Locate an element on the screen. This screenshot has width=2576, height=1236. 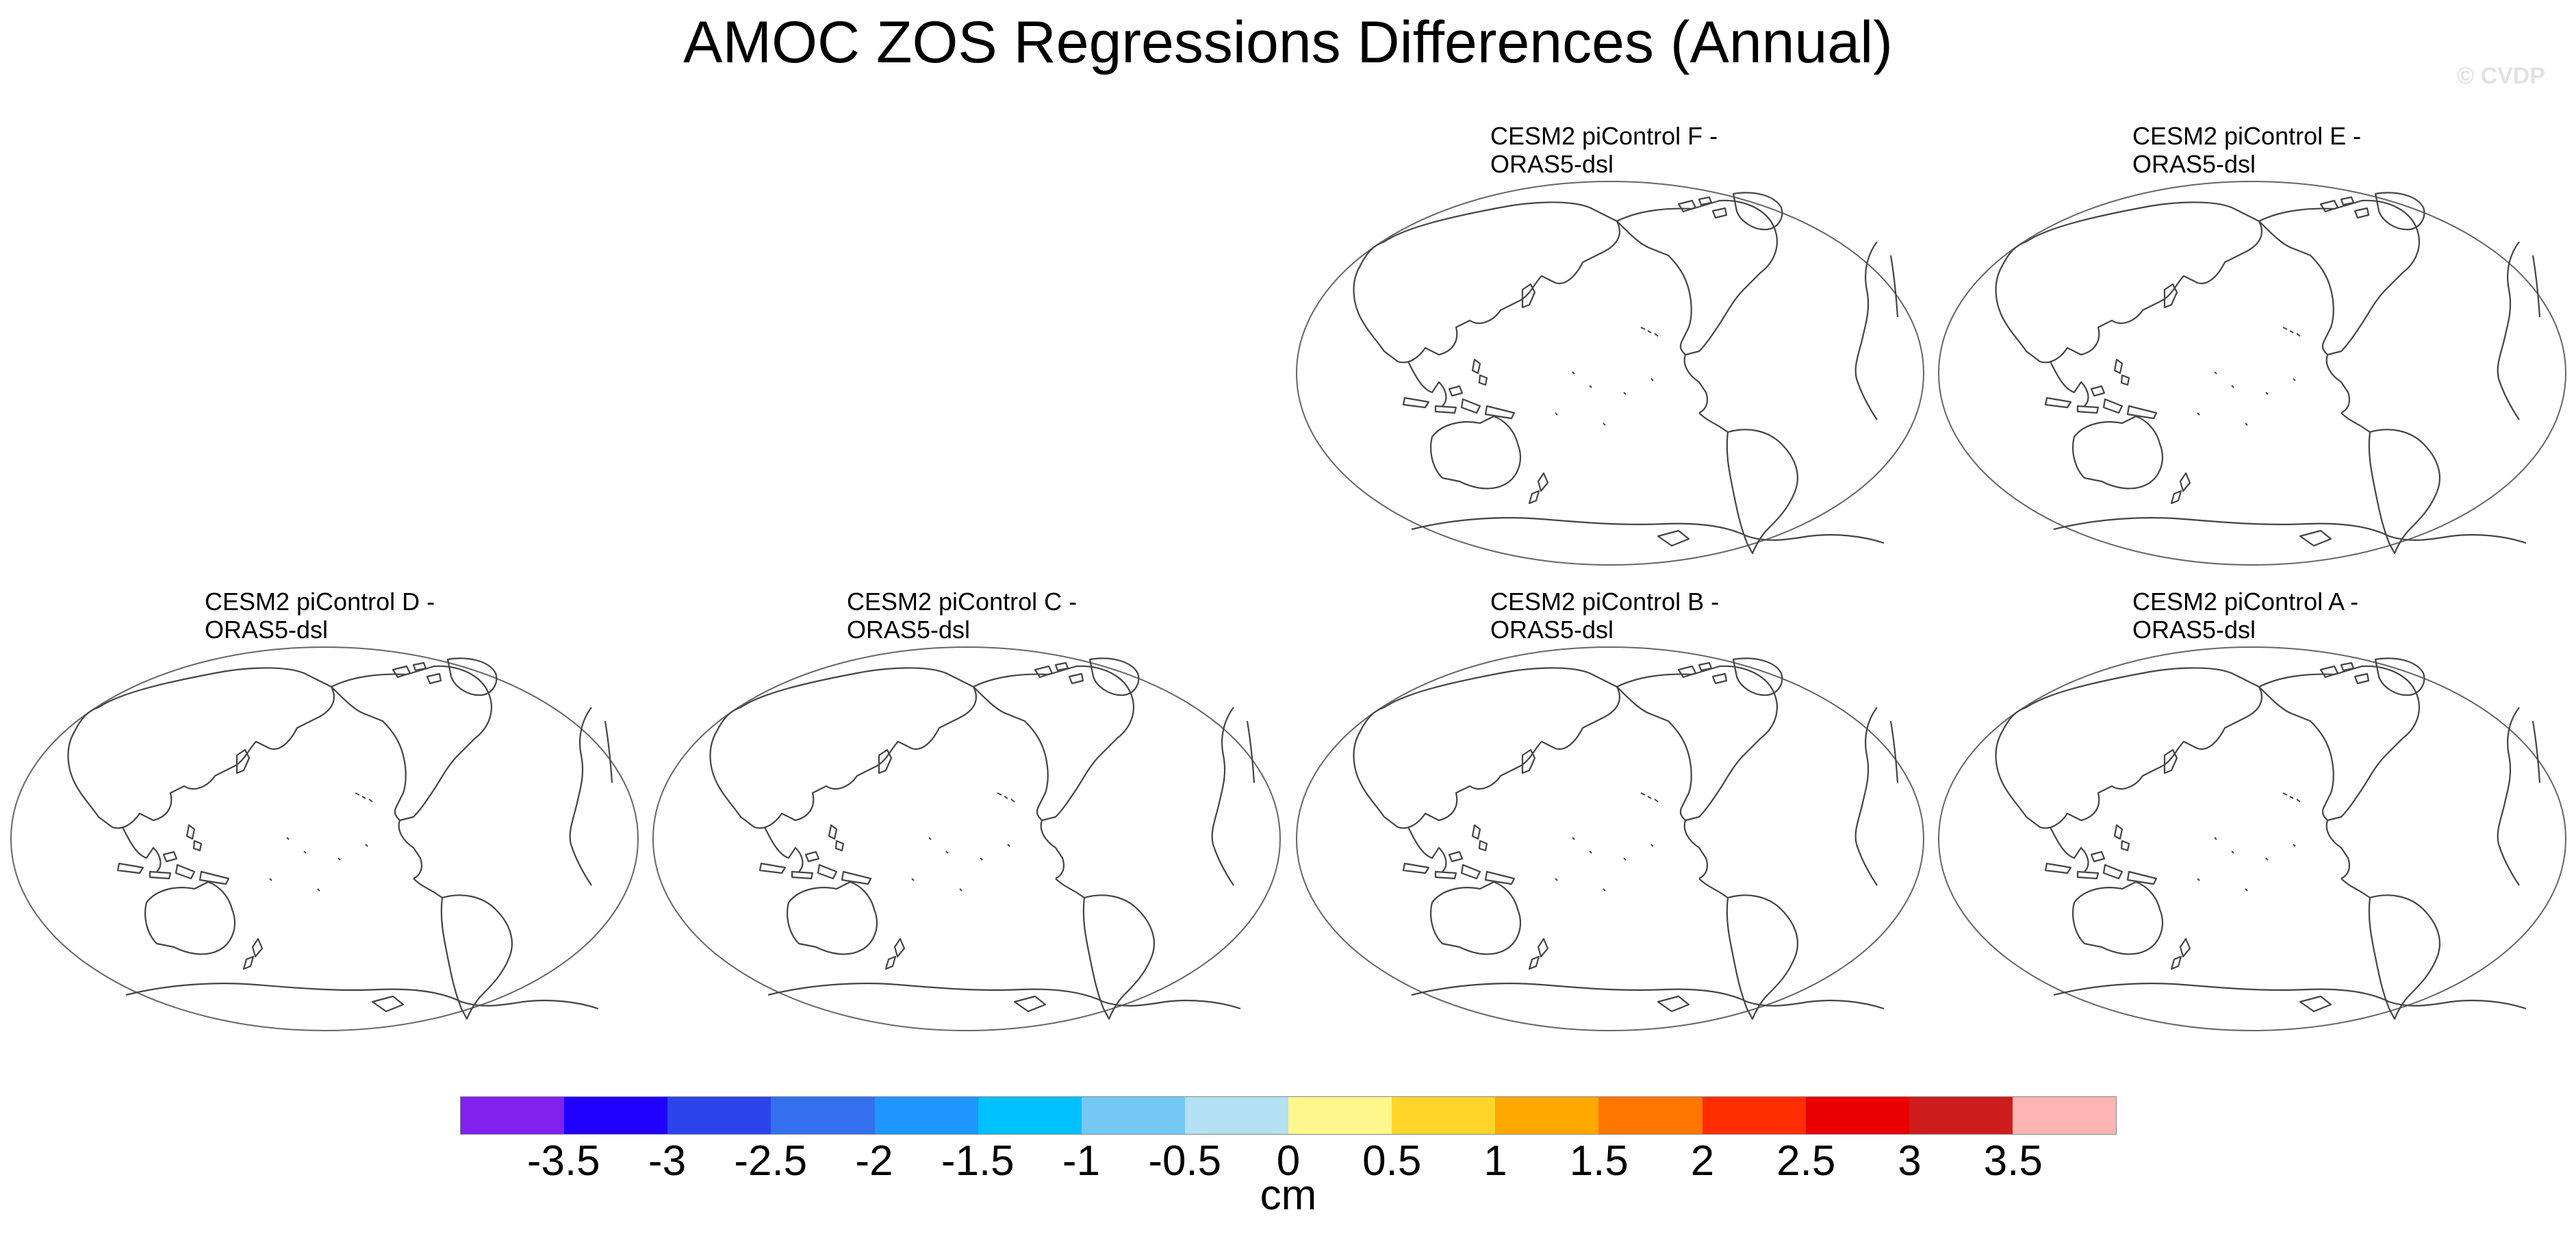
colorbar-tick-label: 0.5 is located at coordinates (1392, 1161).